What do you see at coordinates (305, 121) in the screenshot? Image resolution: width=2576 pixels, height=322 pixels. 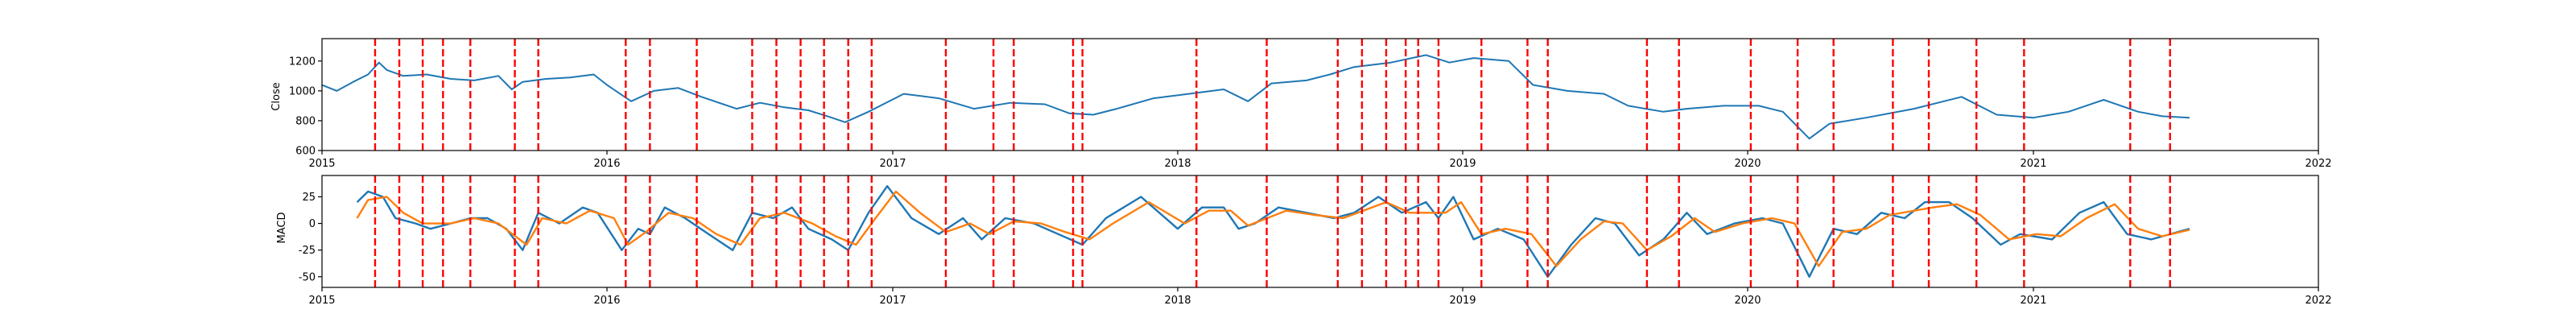 I see `y-tick-label: 800` at bounding box center [305, 121].